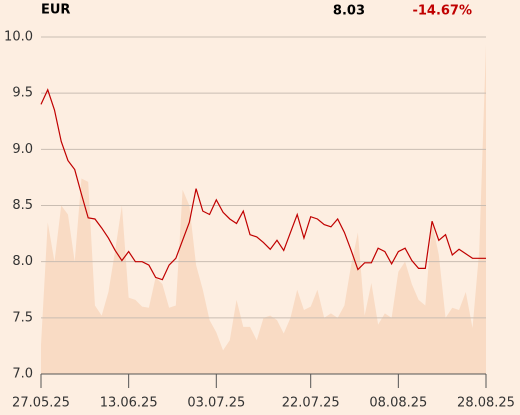 The width and height of the screenshot is (520, 415). I want to click on y-tick-label: 9.0, so click(22, 149).